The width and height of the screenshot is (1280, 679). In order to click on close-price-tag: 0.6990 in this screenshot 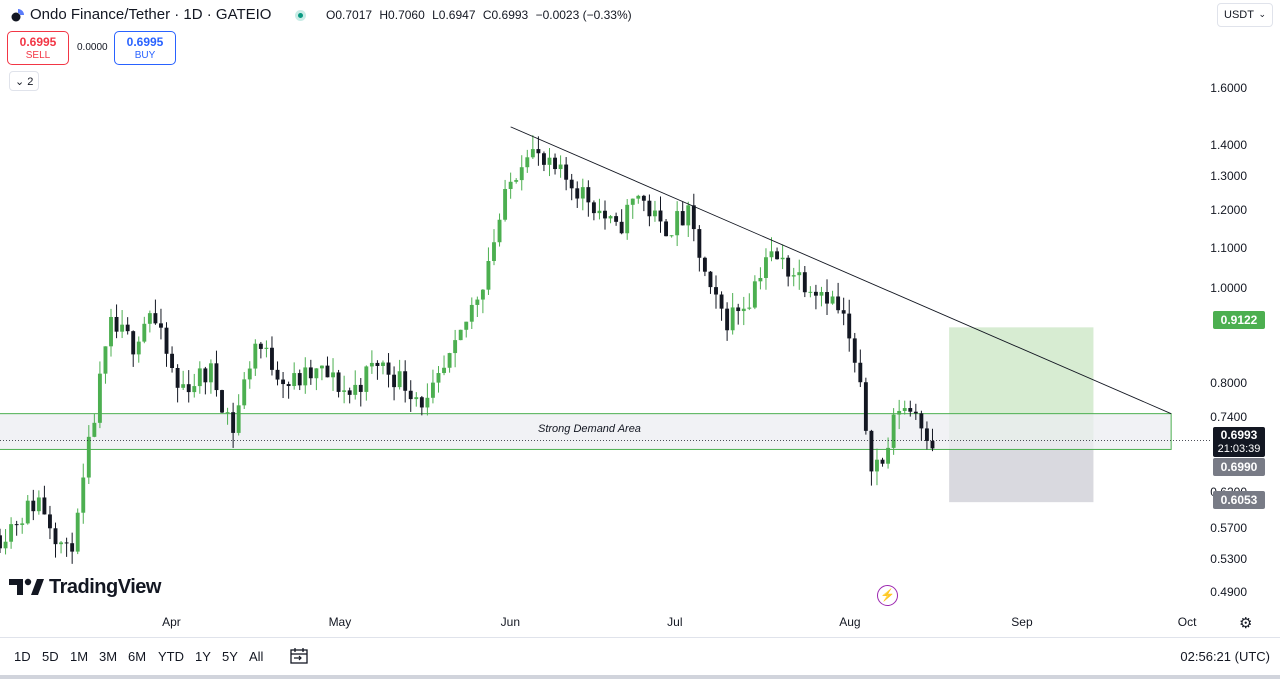, I will do `click(1239, 467)`.